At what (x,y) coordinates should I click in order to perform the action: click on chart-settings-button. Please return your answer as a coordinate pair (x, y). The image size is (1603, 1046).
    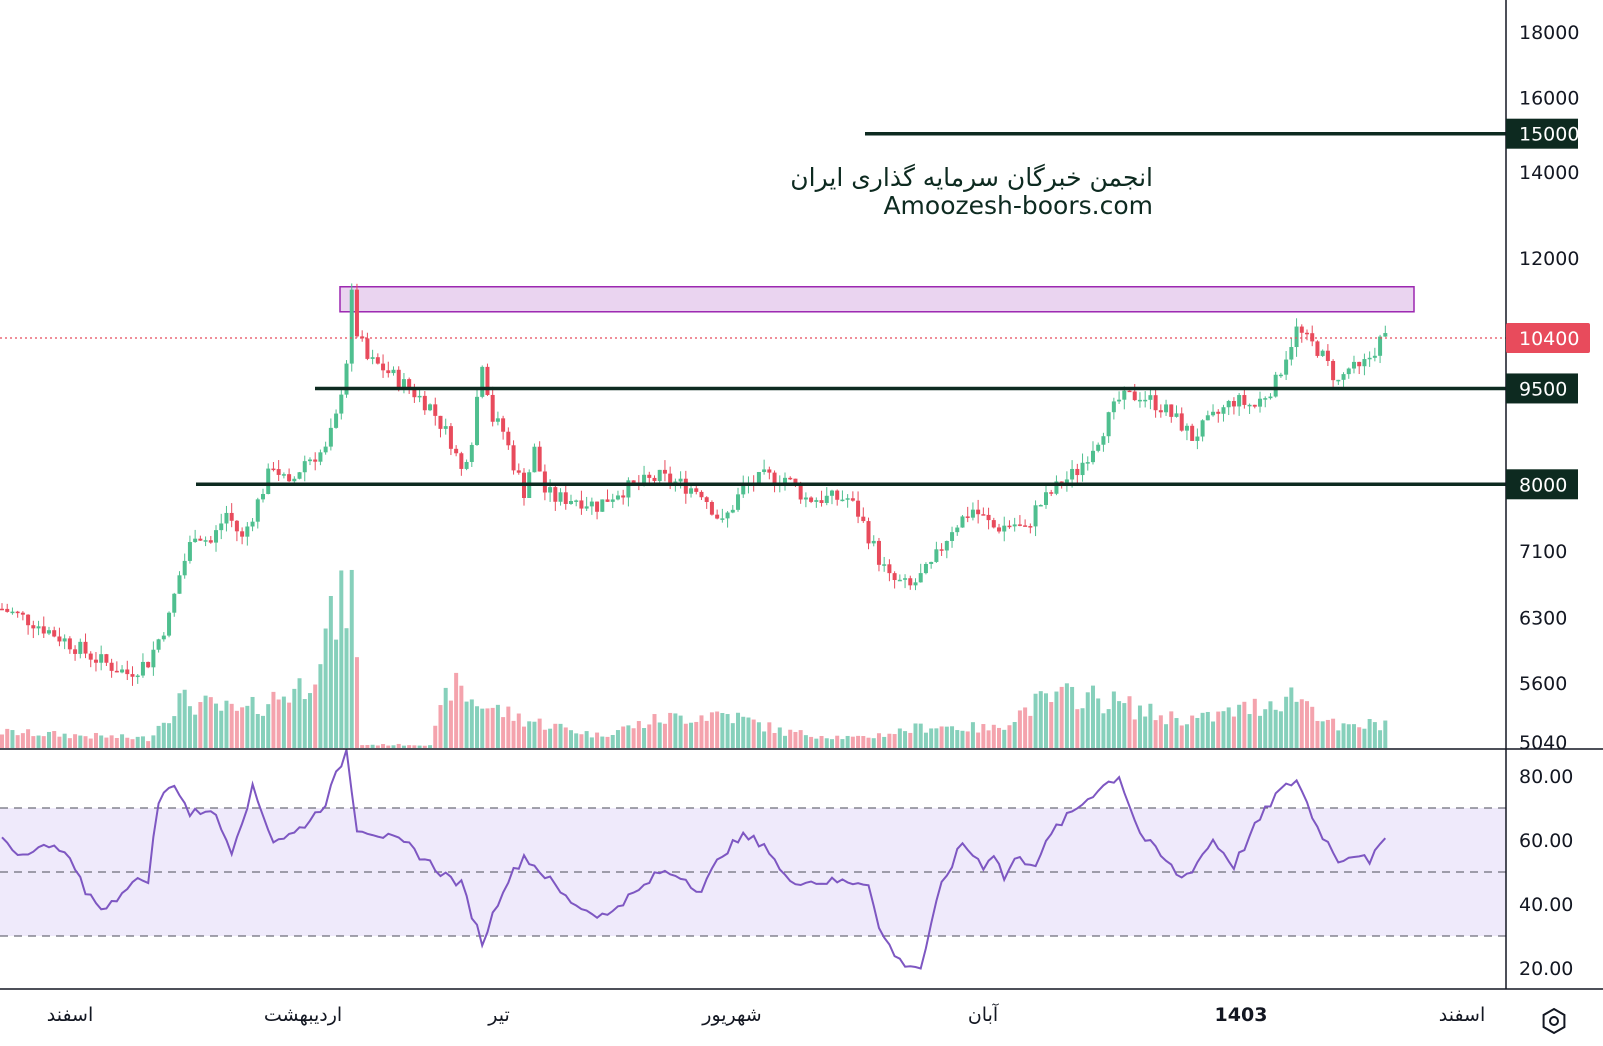
    Looking at the image, I should click on (1554, 1021).